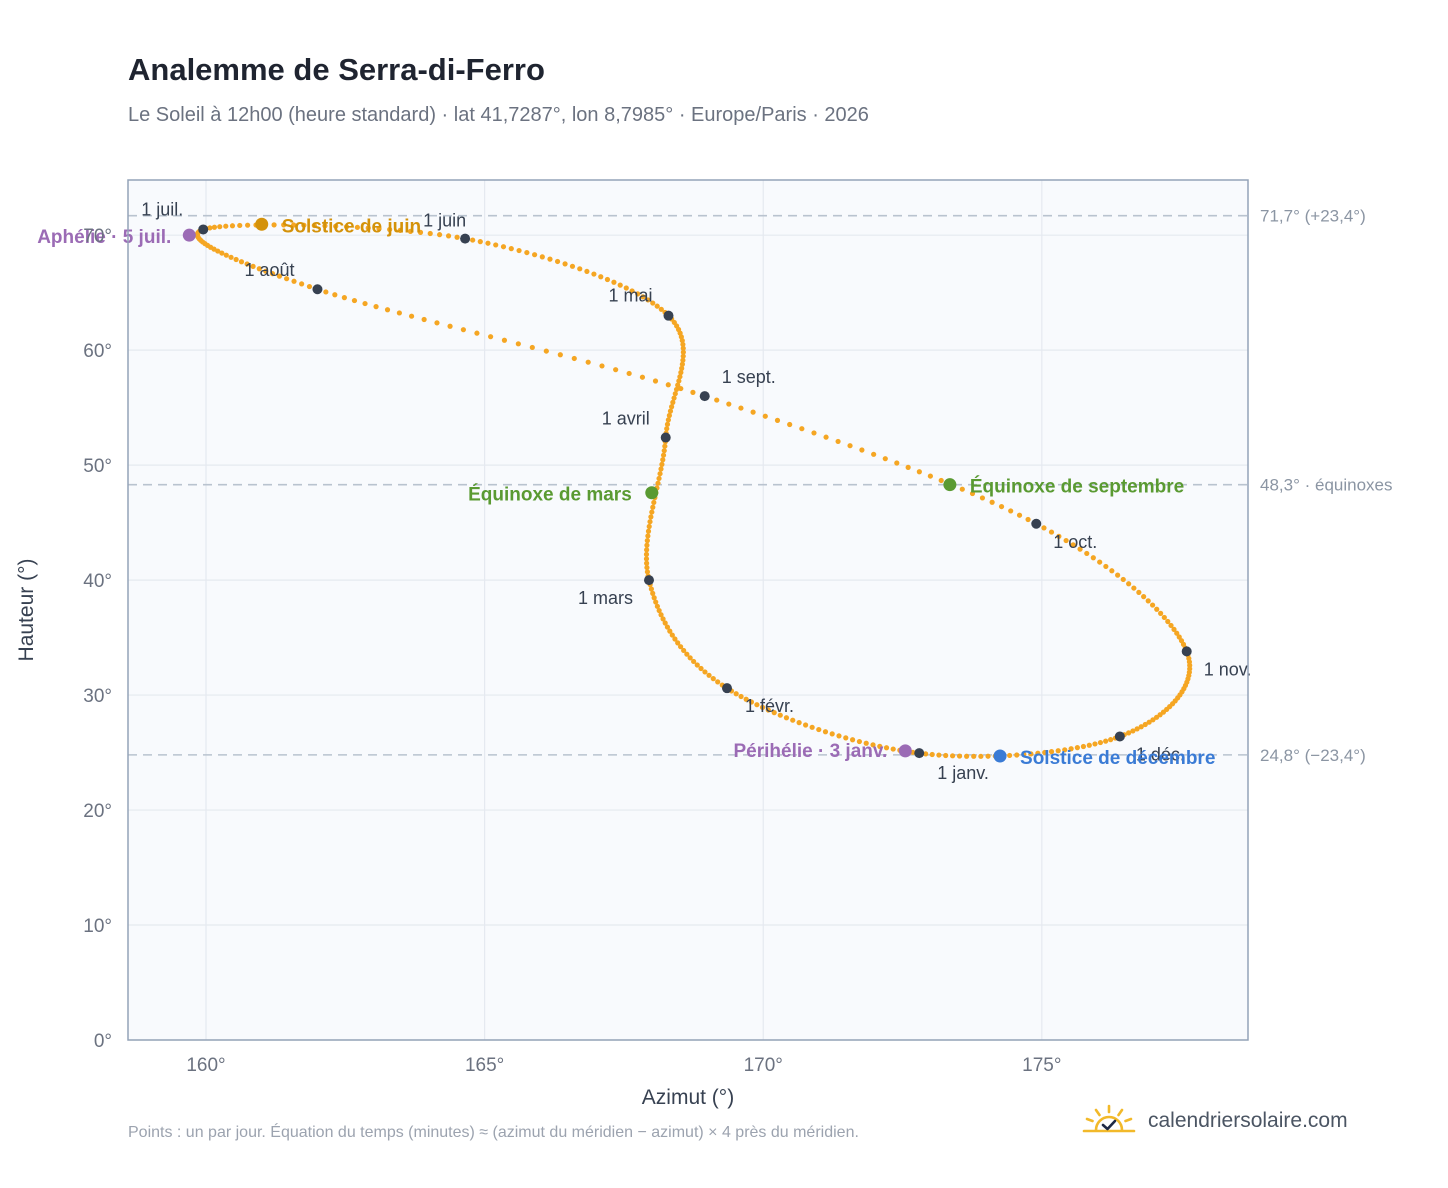 The height and width of the screenshot is (1188, 1448). What do you see at coordinates (162, 209) in the screenshot?
I see `month-label: 1 juil.` at bounding box center [162, 209].